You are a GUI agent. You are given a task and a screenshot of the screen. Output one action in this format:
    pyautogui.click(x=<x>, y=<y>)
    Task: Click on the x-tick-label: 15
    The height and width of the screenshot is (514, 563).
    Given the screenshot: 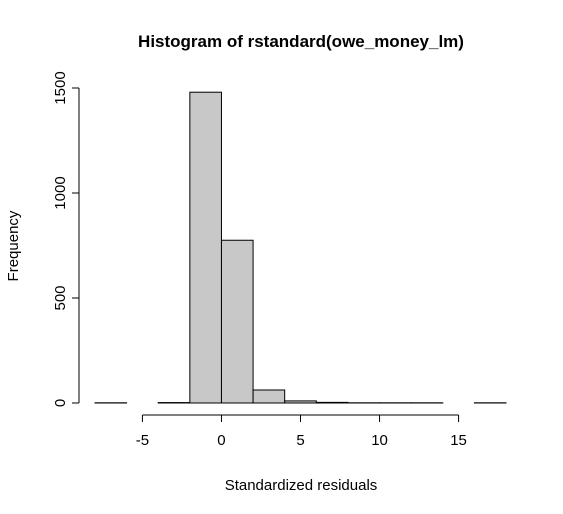 What is the action you would take?
    pyautogui.click(x=458, y=440)
    